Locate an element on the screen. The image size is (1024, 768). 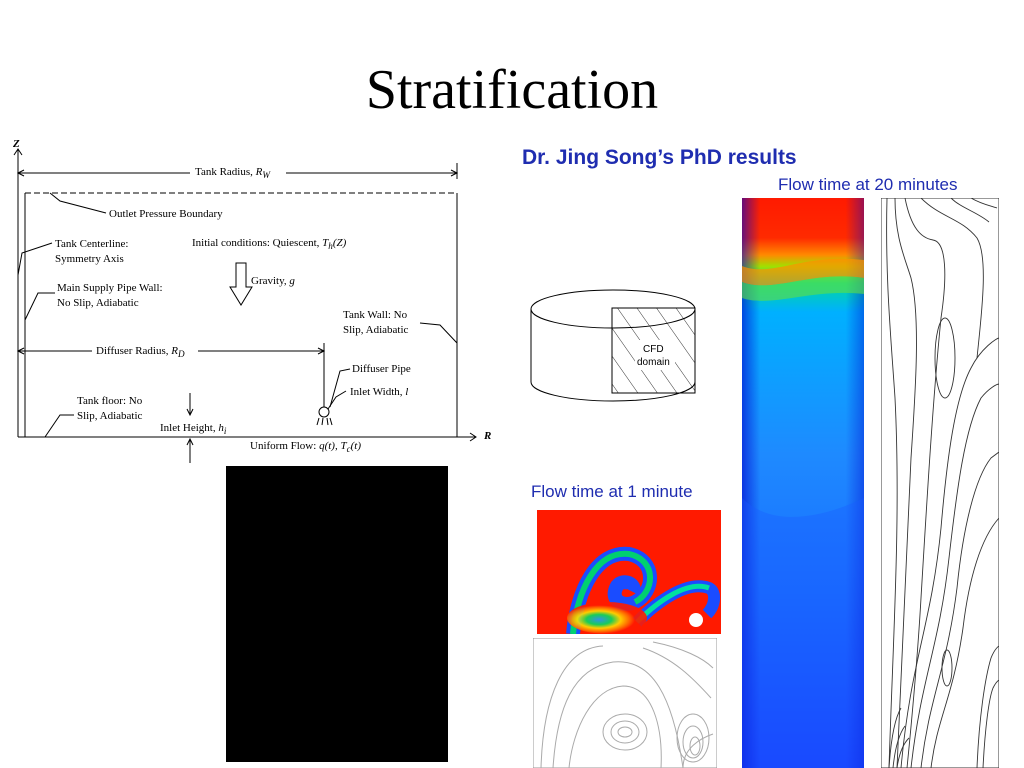
outlet-boundary-label: Outlet Pressure Boundary is located at coordinates (166, 214).